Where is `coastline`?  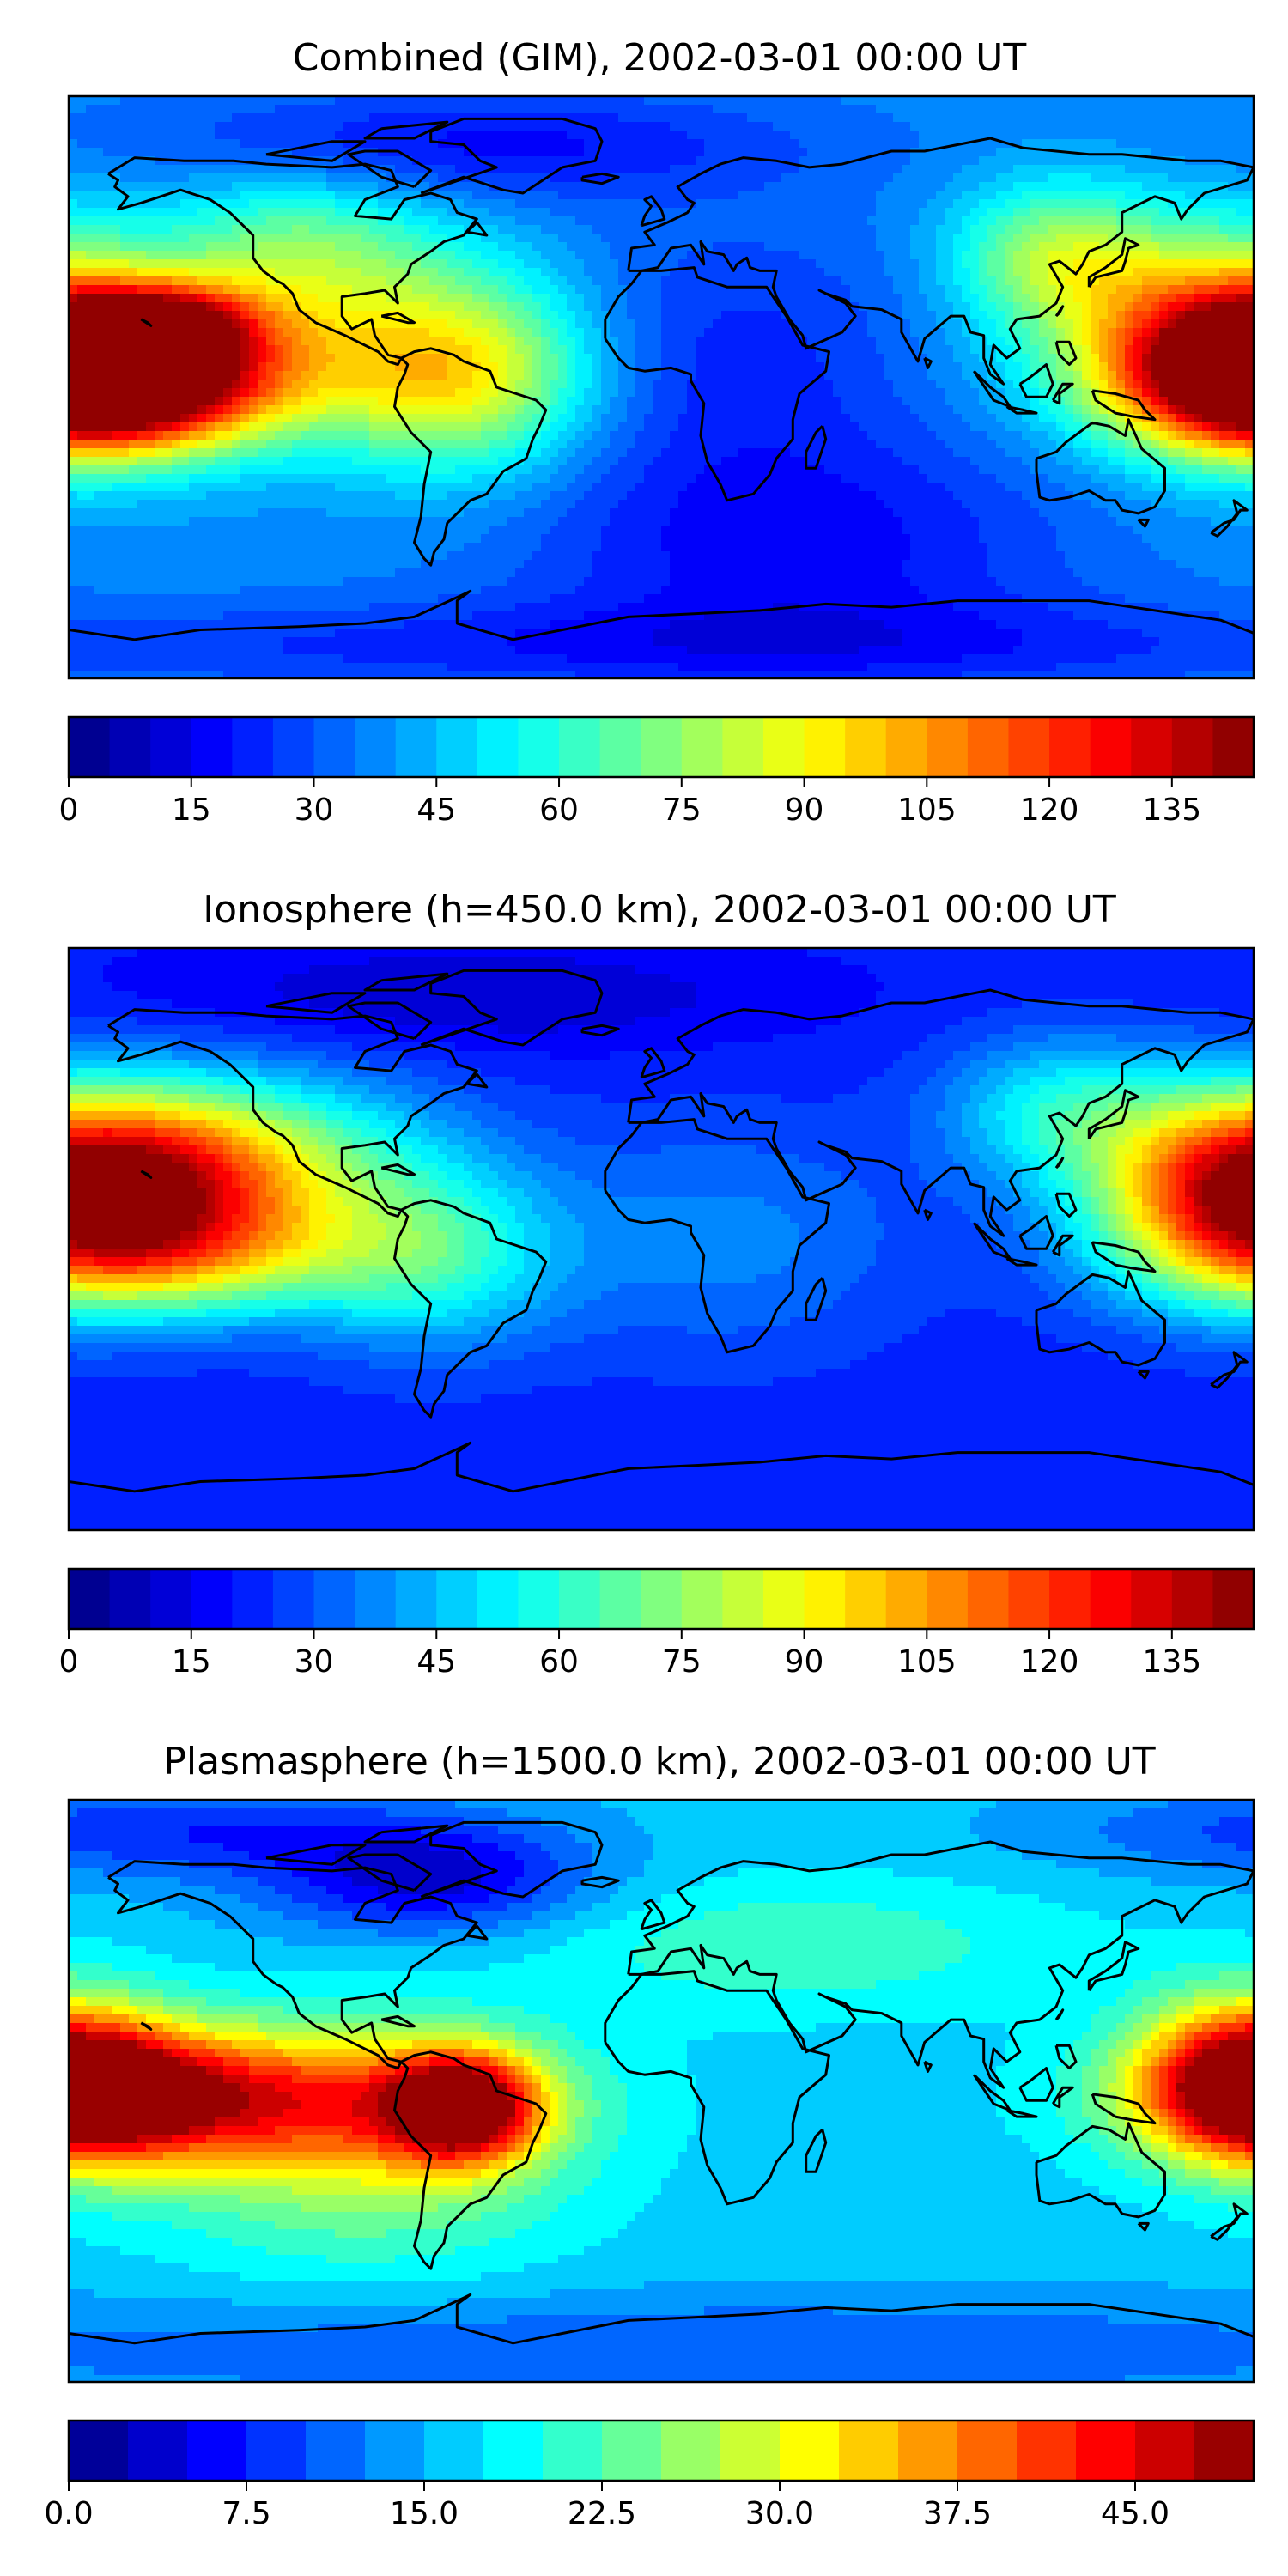 coastline is located at coordinates (1144, 1375).